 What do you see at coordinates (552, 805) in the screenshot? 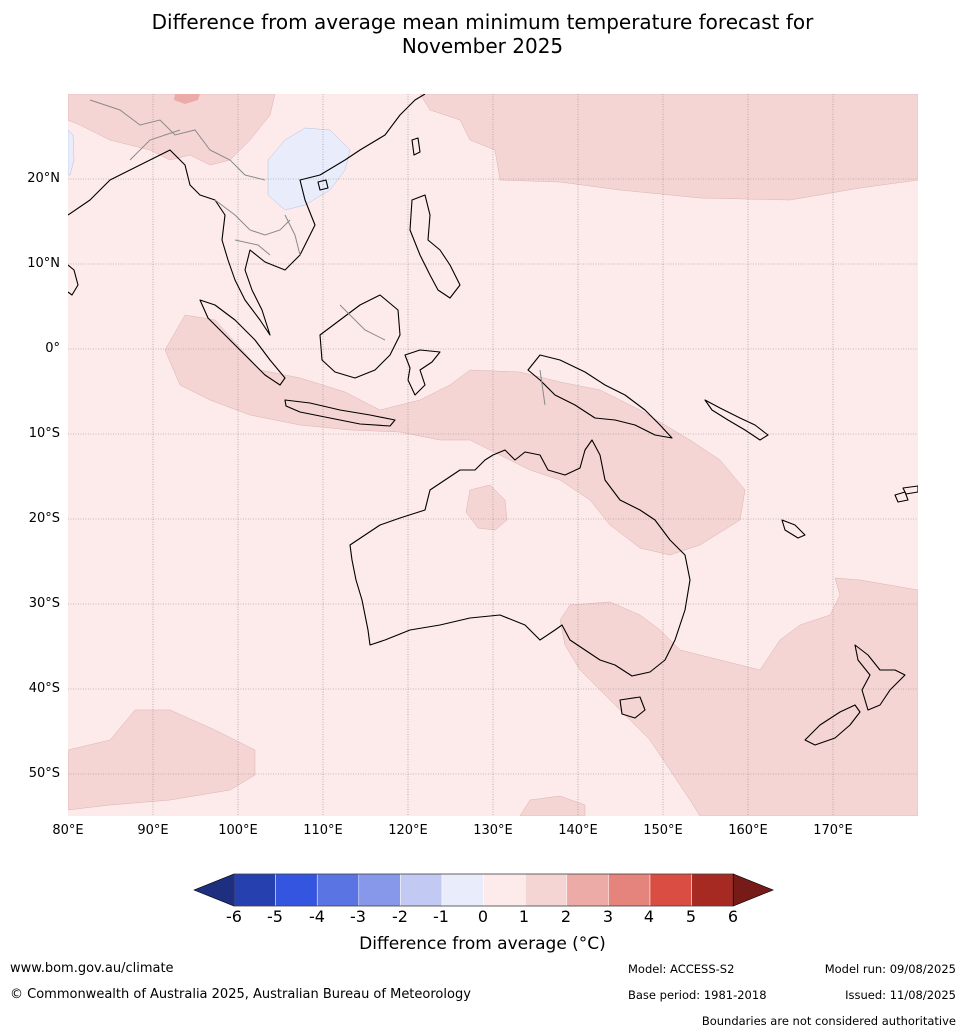
I see `warm-region-southern-edge` at bounding box center [552, 805].